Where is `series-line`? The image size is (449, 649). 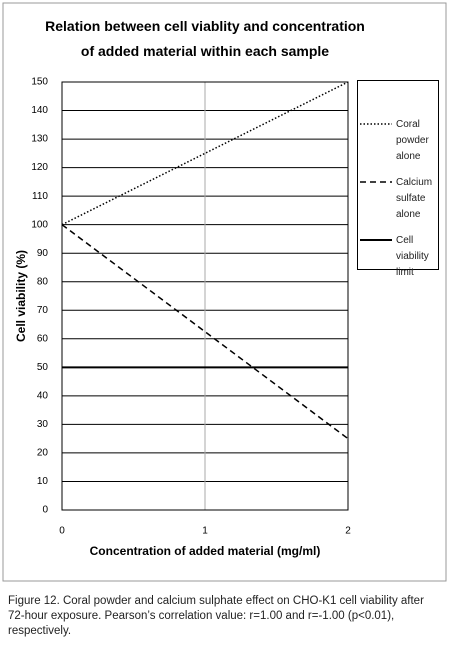 series-line is located at coordinates (205, 153).